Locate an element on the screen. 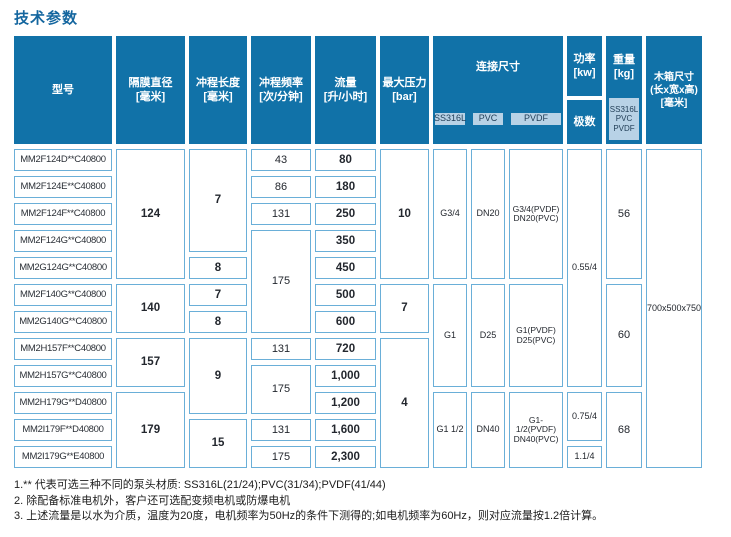 The width and height of the screenshot is (731, 537). pvdf-cell: G3/4(PVDF) DN20(PVC) is located at coordinates (536, 214).